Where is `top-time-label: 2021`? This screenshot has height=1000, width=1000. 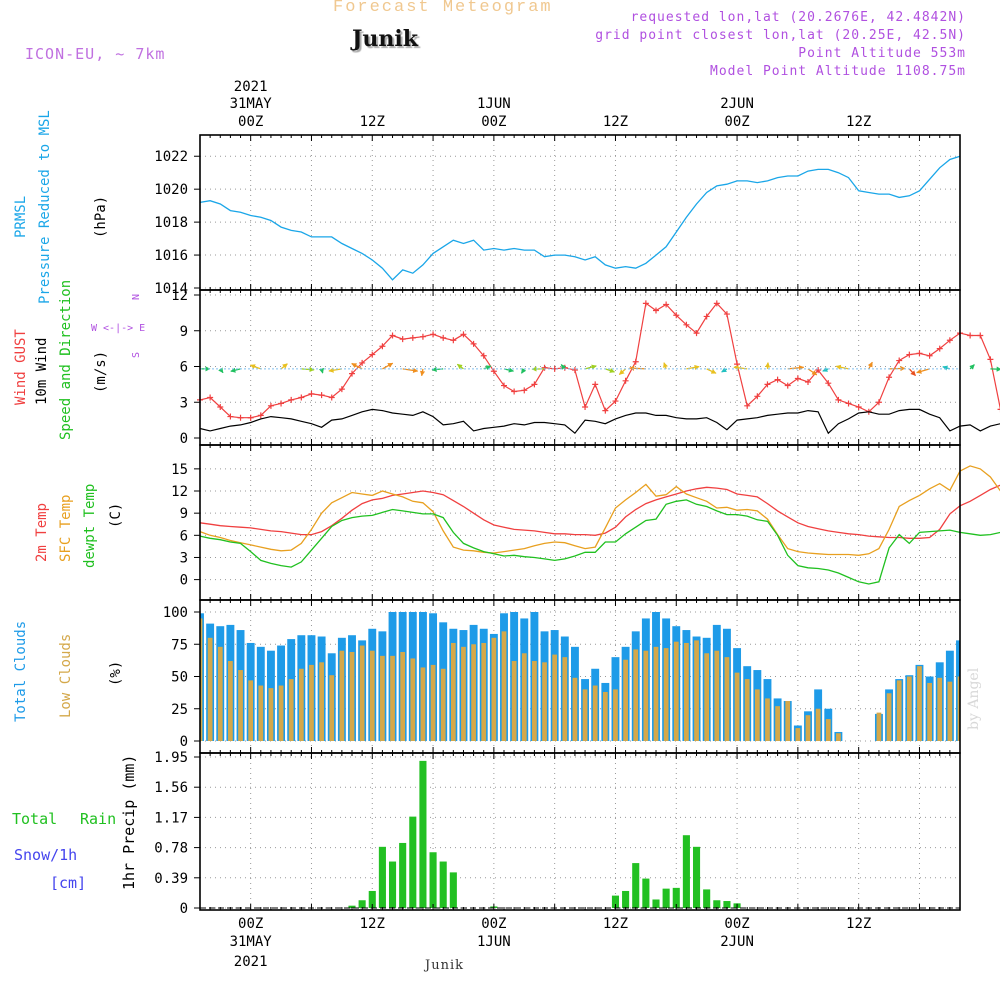 top-time-label: 2021 is located at coordinates (251, 87).